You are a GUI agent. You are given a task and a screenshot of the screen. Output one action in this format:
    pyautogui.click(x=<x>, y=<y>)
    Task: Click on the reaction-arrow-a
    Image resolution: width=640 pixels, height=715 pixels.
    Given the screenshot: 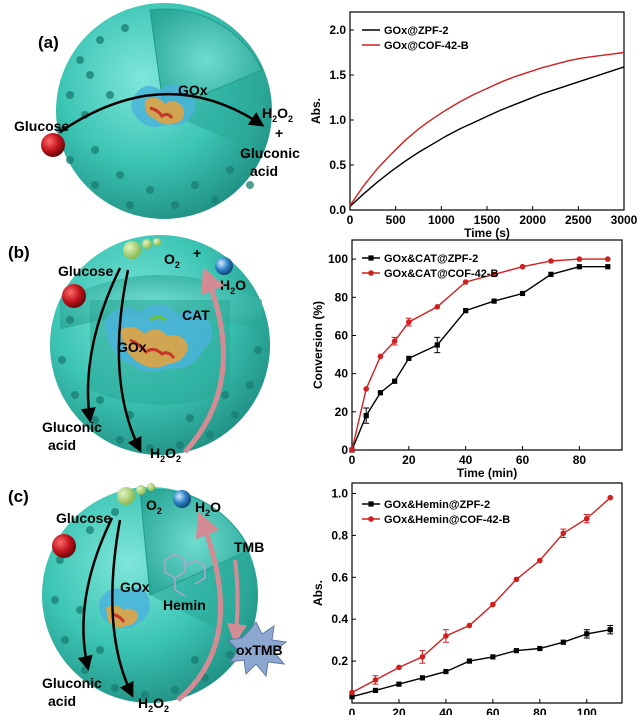 What is the action you would take?
    pyautogui.click(x=162, y=113)
    